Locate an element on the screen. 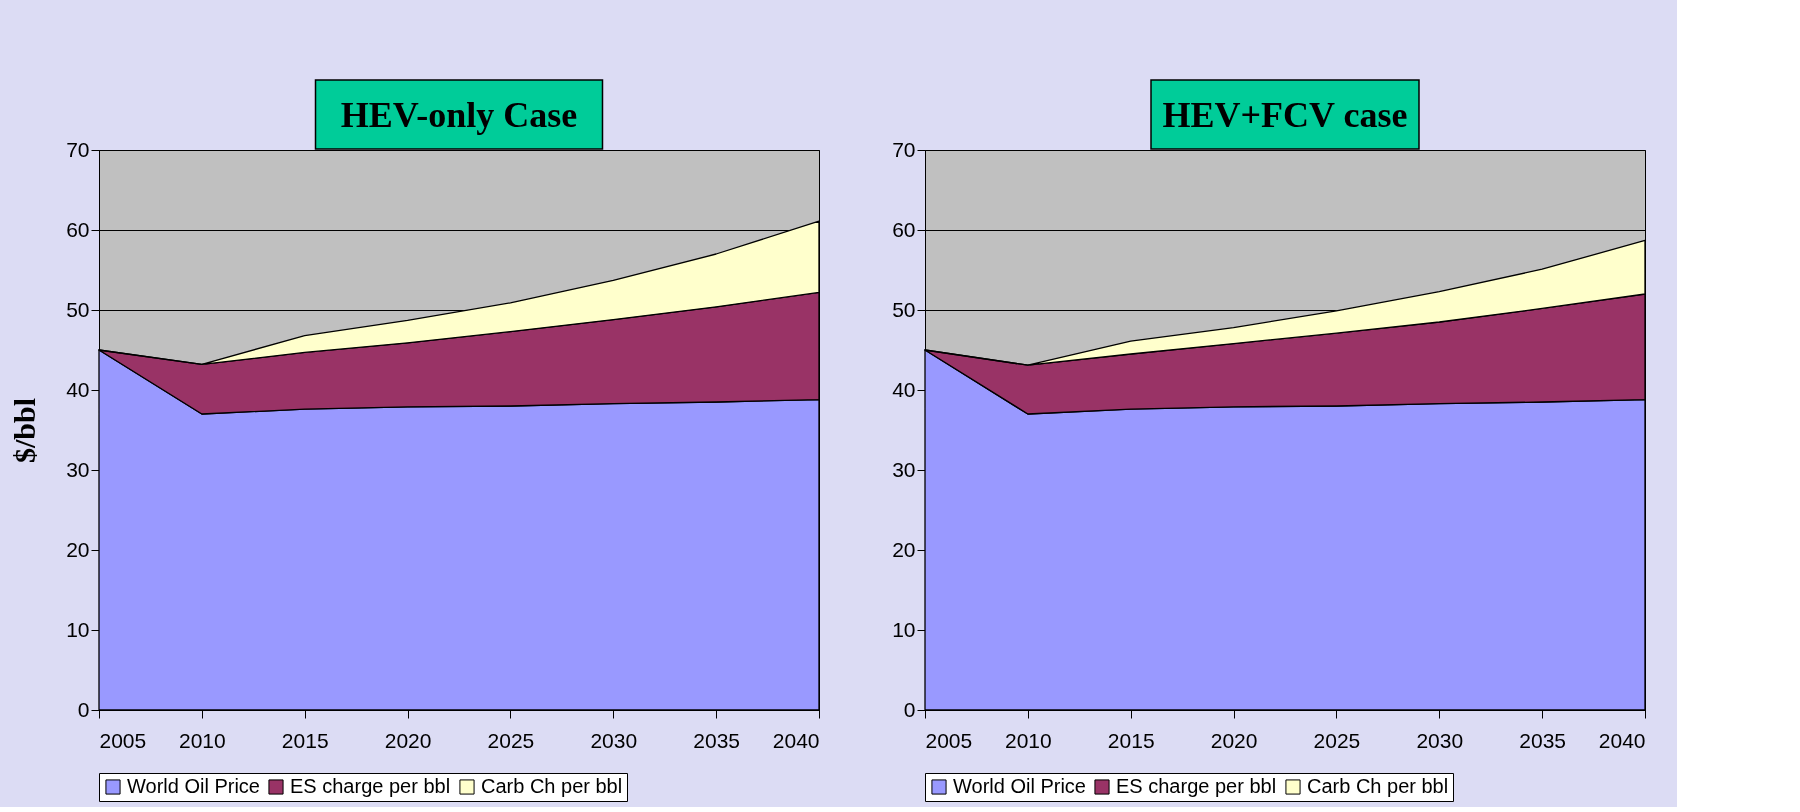 This screenshot has height=812, width=1800. chart-title: HEV-only Case is located at coordinates (459, 115).